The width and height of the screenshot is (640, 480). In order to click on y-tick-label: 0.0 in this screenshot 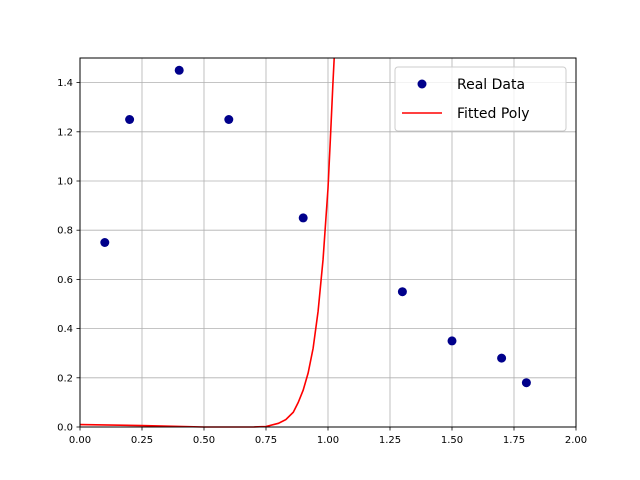, I will do `click(65, 428)`.